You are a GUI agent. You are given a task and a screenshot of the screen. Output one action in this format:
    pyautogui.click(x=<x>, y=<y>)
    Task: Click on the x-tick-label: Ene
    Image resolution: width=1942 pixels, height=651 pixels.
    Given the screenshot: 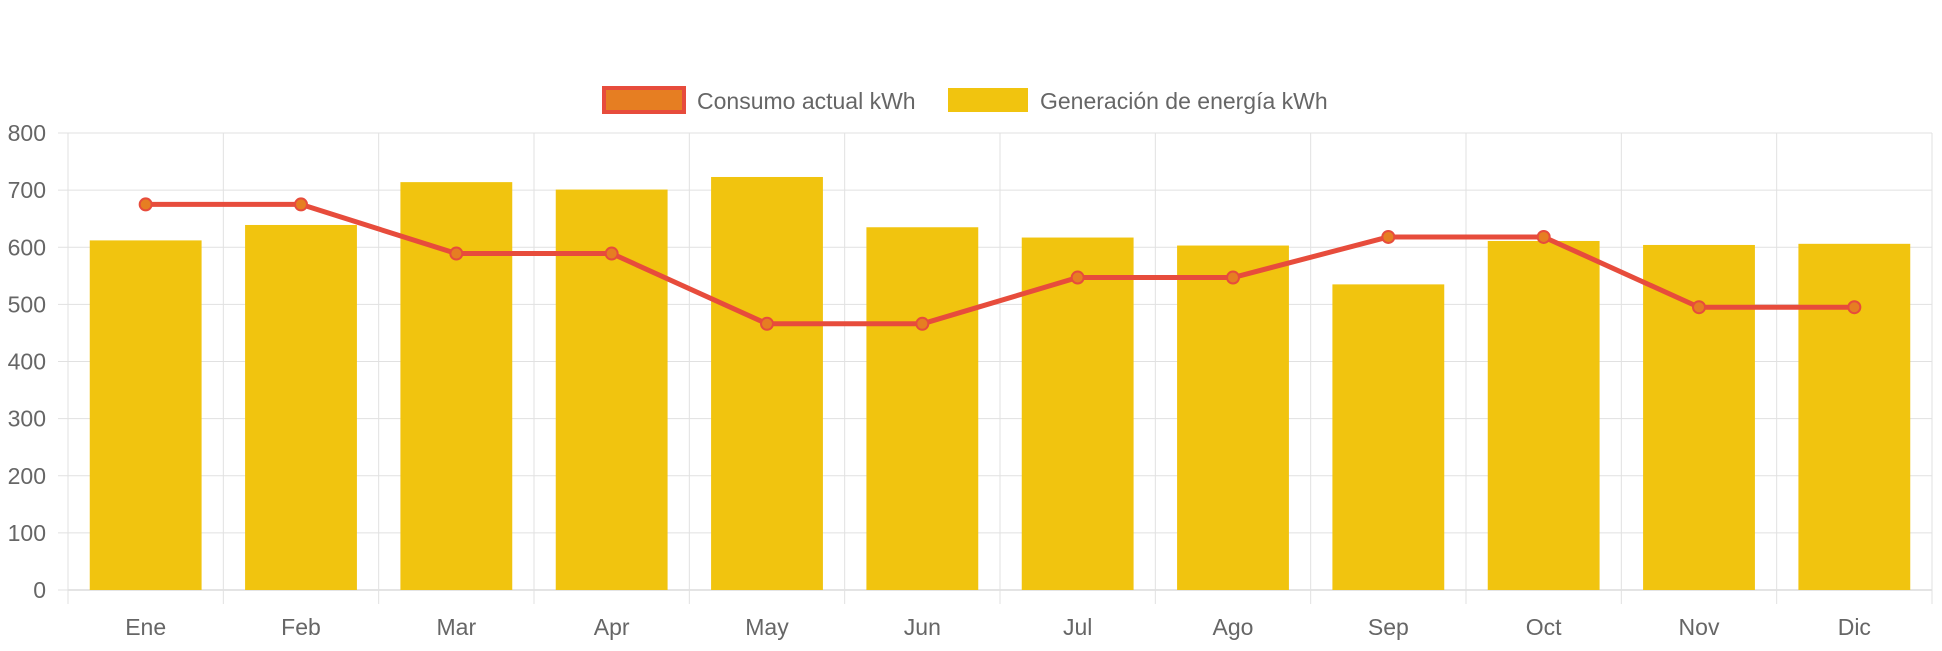 What is the action you would take?
    pyautogui.click(x=145, y=627)
    